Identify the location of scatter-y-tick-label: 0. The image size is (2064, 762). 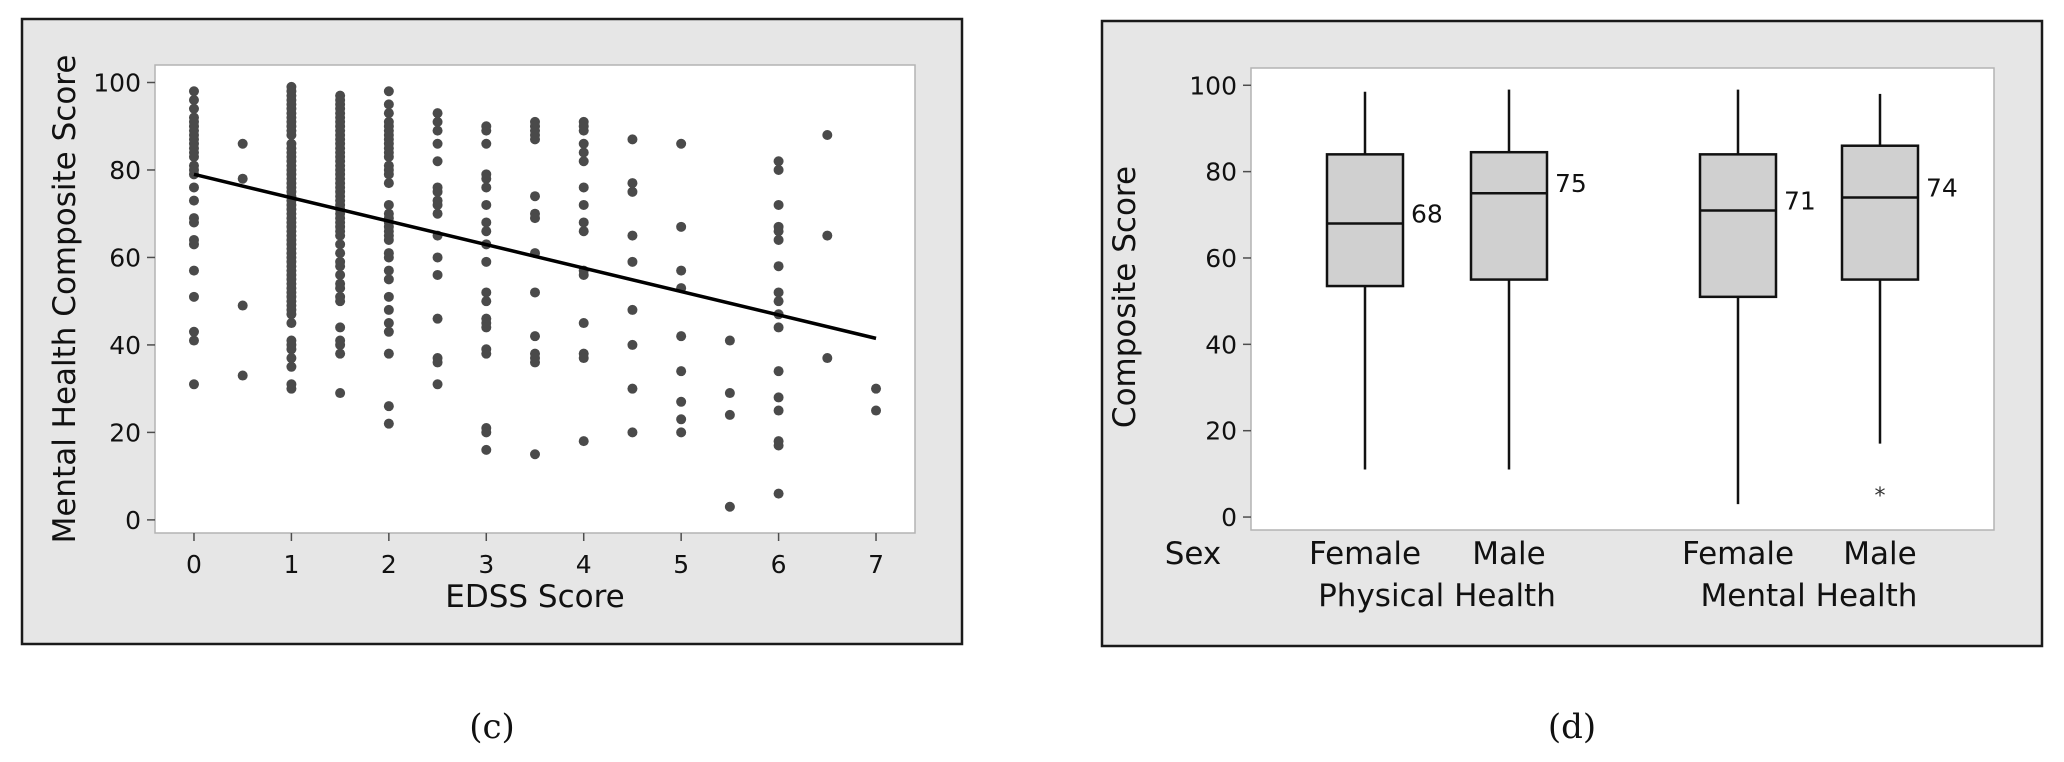
(133, 520).